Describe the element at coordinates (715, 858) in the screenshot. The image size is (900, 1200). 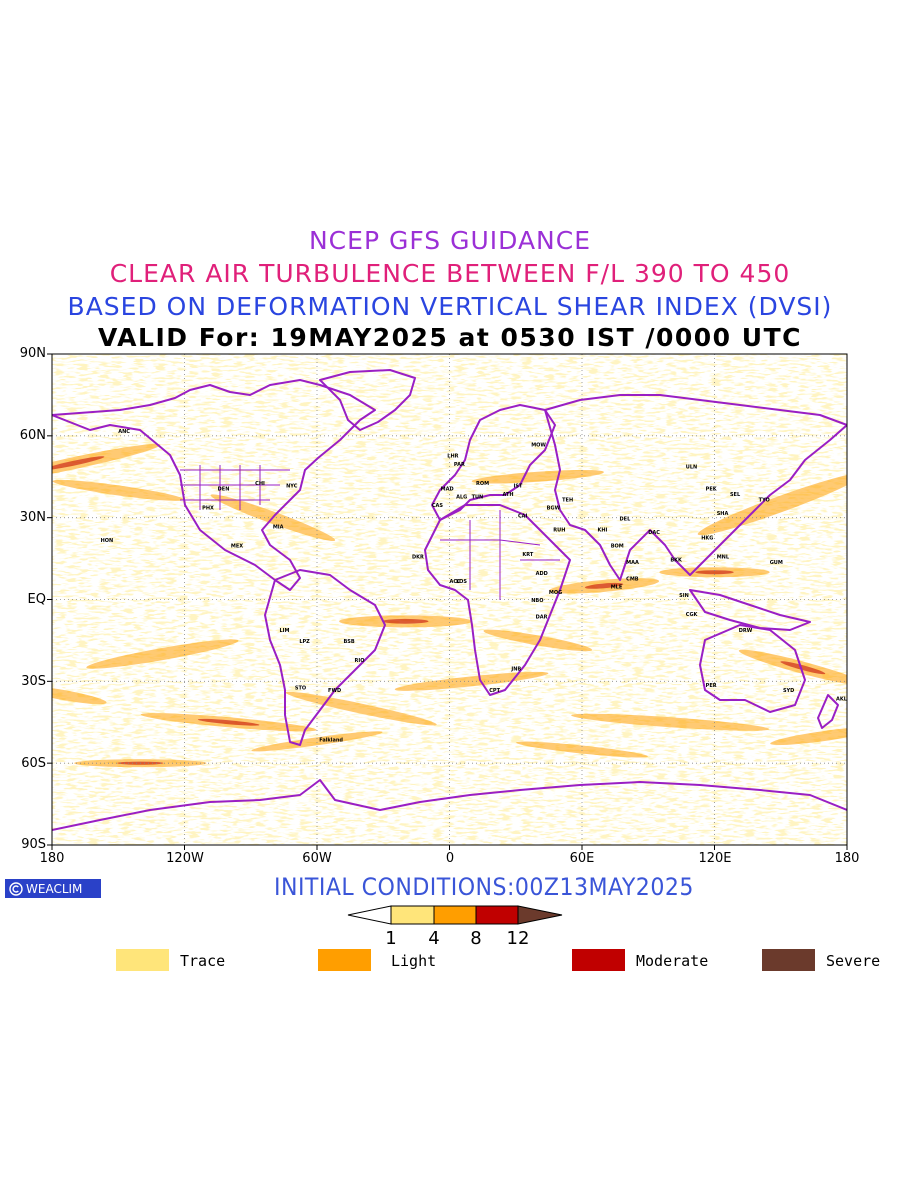
I see `lon-label-120e: 120E` at that location.